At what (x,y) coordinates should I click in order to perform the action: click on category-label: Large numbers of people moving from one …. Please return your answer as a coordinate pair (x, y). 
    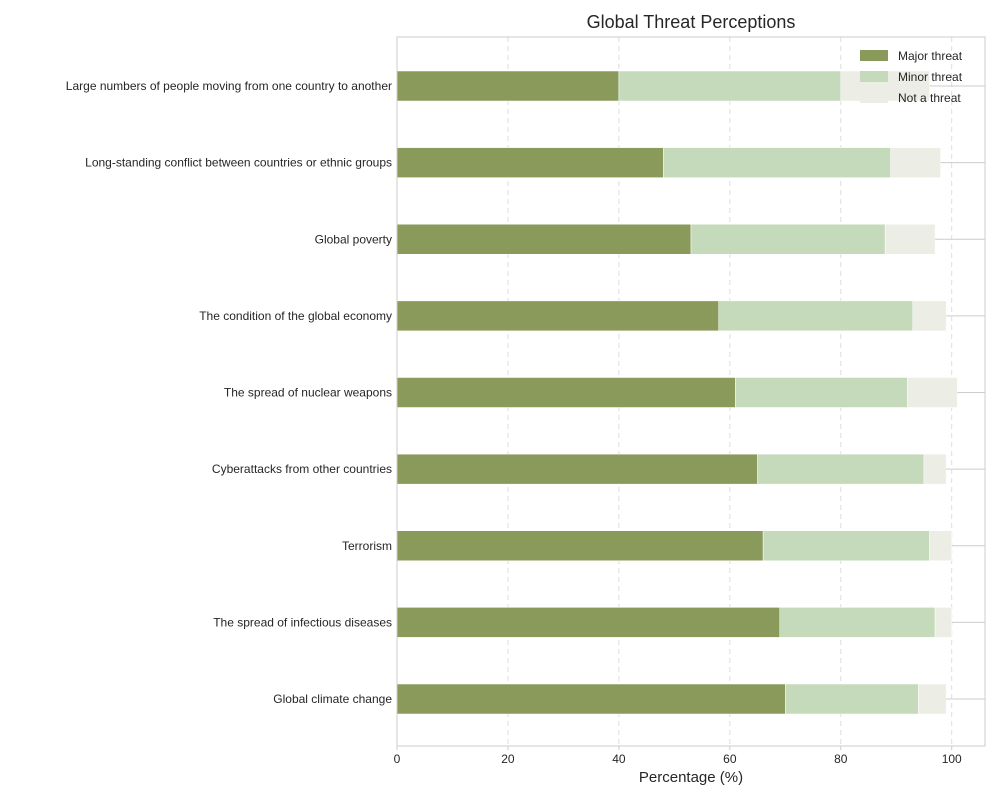
    Looking at the image, I should click on (229, 86).